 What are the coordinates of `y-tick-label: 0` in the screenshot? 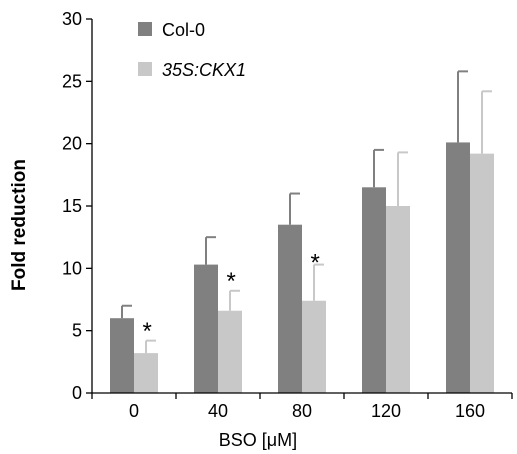 It's located at (77, 393).